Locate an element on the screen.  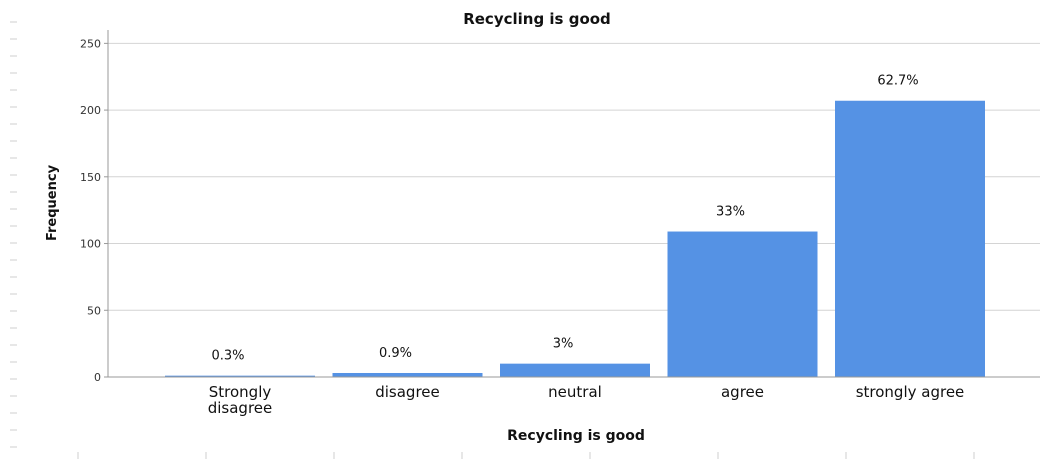
data-label: 33% is located at coordinates (730, 212).